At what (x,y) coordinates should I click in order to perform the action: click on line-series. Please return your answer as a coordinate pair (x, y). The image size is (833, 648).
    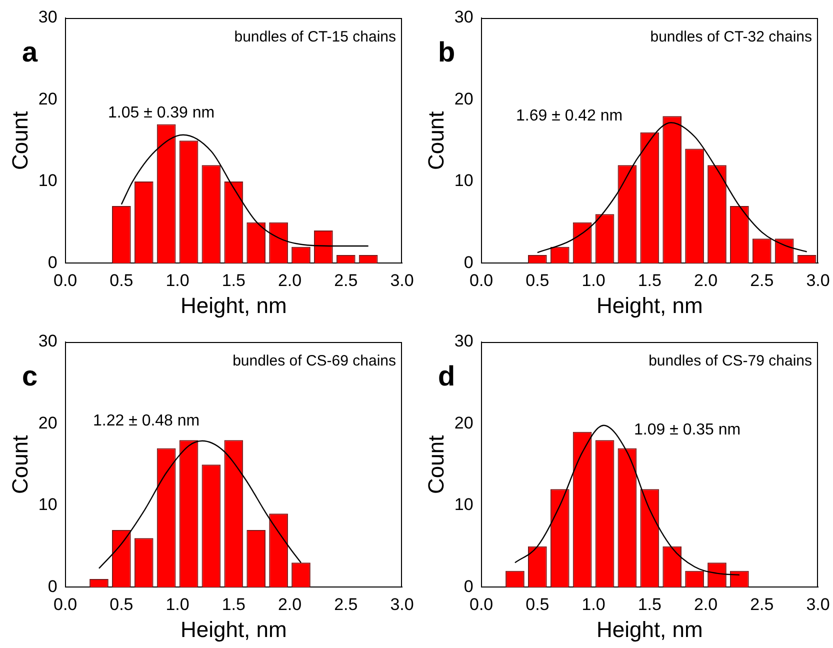
    Looking at the image, I should click on (244, 190).